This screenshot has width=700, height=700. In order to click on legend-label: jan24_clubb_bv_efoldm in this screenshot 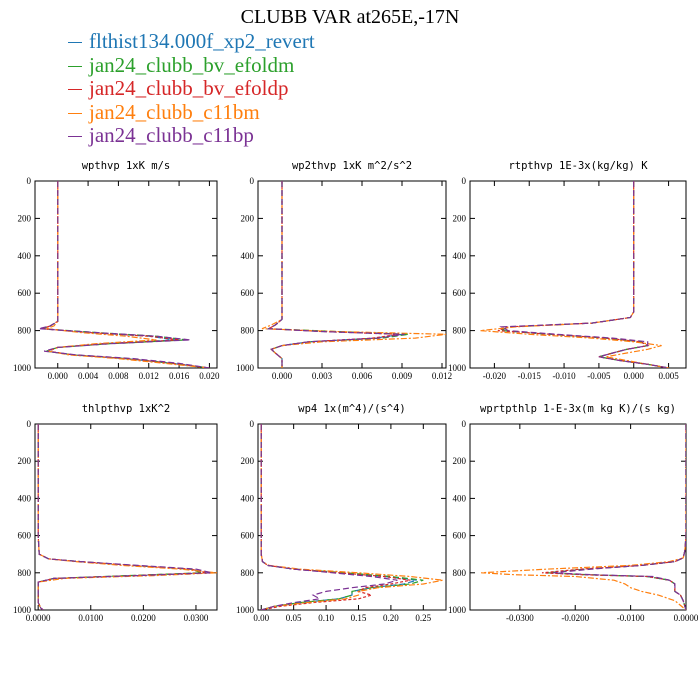, I will do `click(192, 64)`.